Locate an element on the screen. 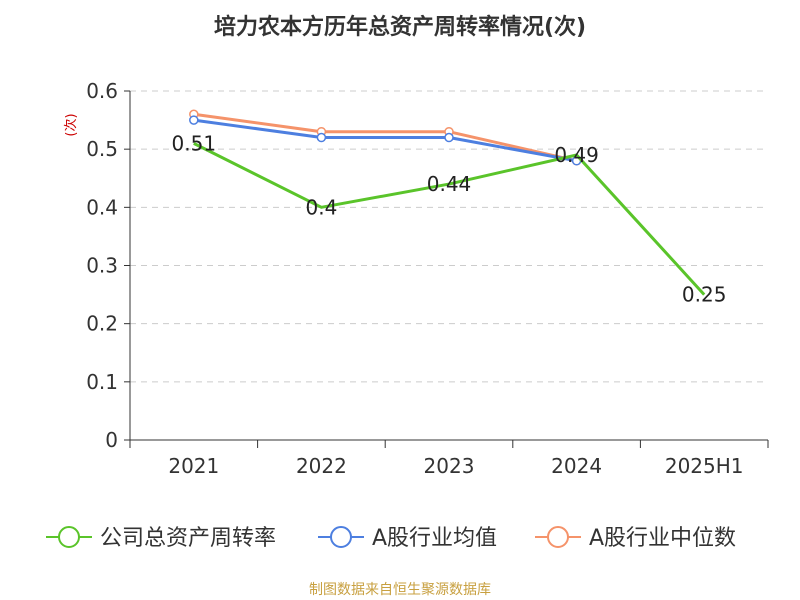  legend-label-0: 公司总资产周转率 is located at coordinates (188, 538).